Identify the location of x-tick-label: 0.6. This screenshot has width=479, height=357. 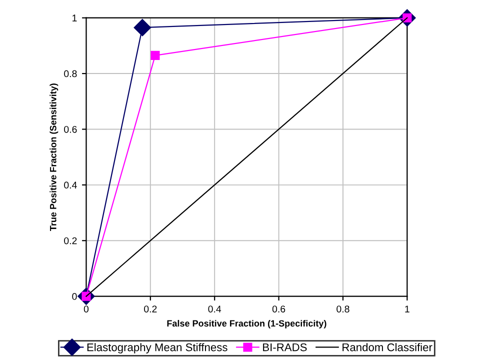
(279, 309).